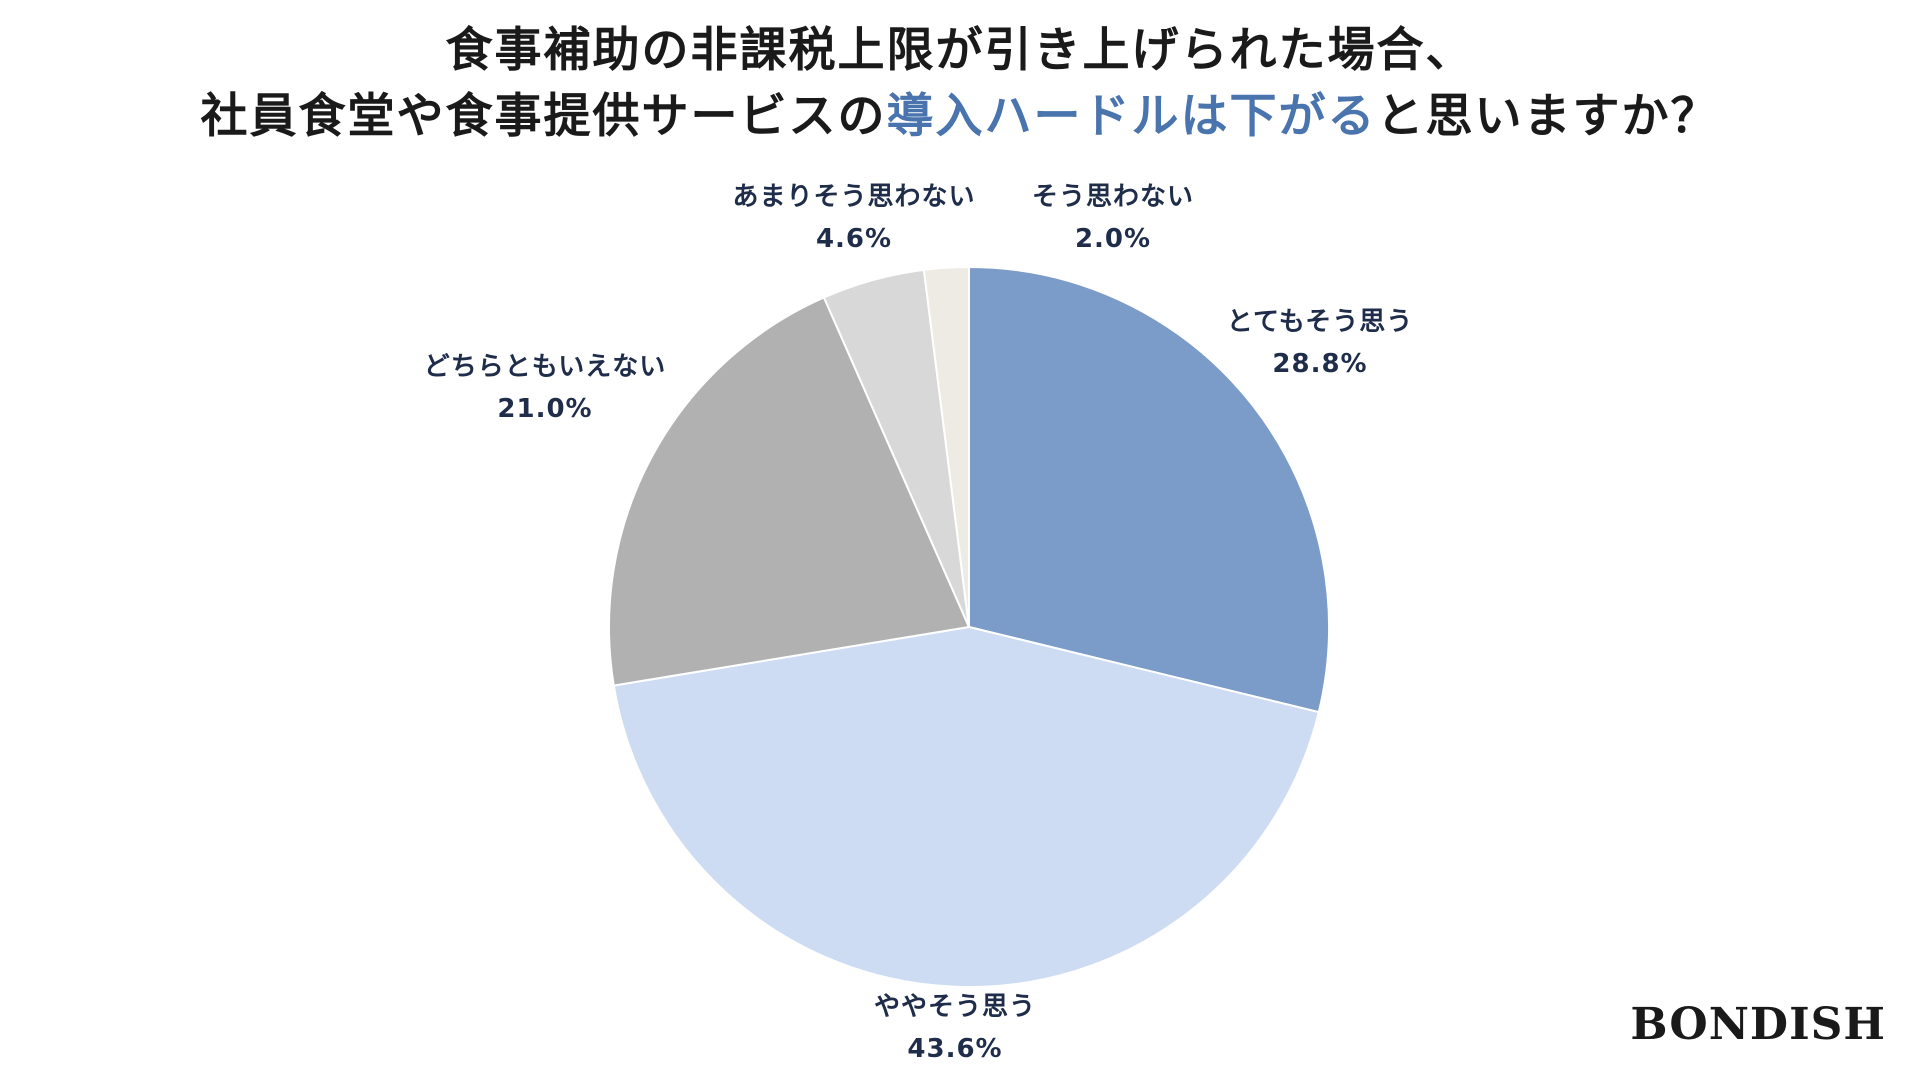 The image size is (1920, 1080). Describe the element at coordinates (954, 1049) in the screenshot. I see `label-somewhat-agree-value: 43.6%` at that location.